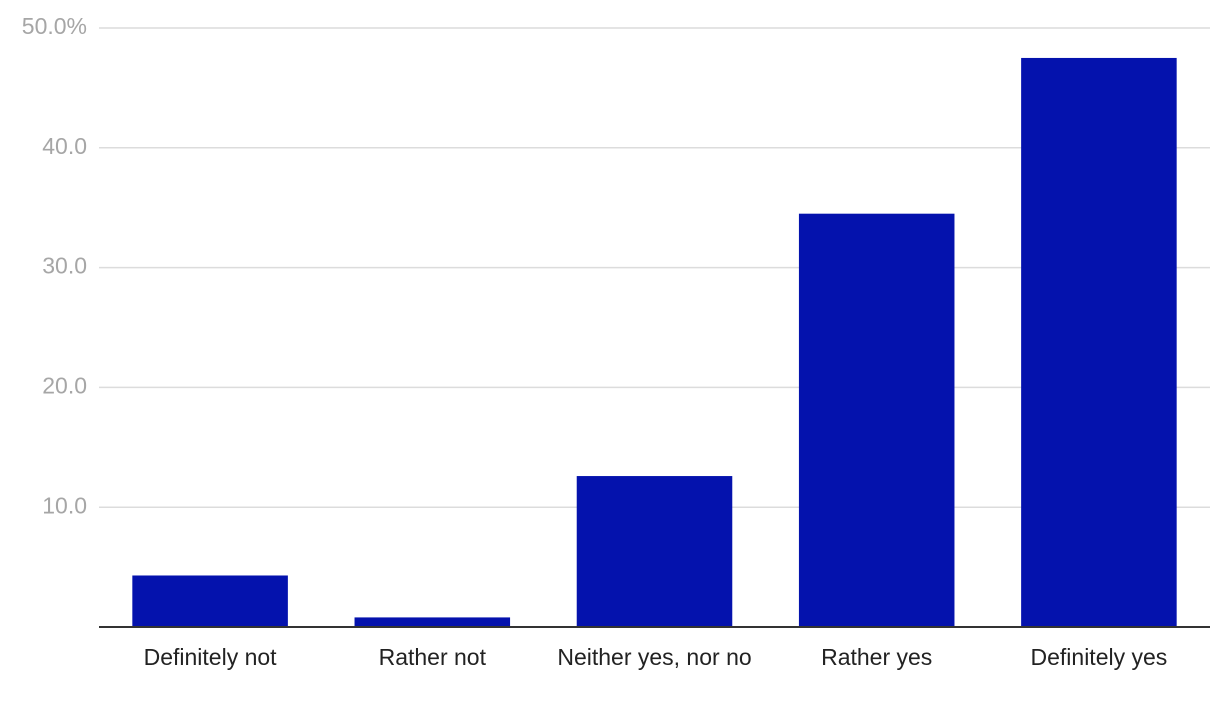  What do you see at coordinates (210, 657) in the screenshot?
I see `x-tick-label: Definitely not` at bounding box center [210, 657].